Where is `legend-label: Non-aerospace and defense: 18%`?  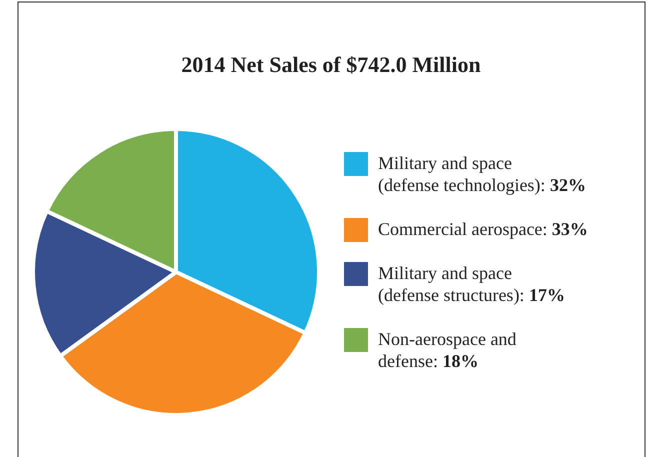
legend-label: Non-aerospace and defense: 18% is located at coordinates (447, 350).